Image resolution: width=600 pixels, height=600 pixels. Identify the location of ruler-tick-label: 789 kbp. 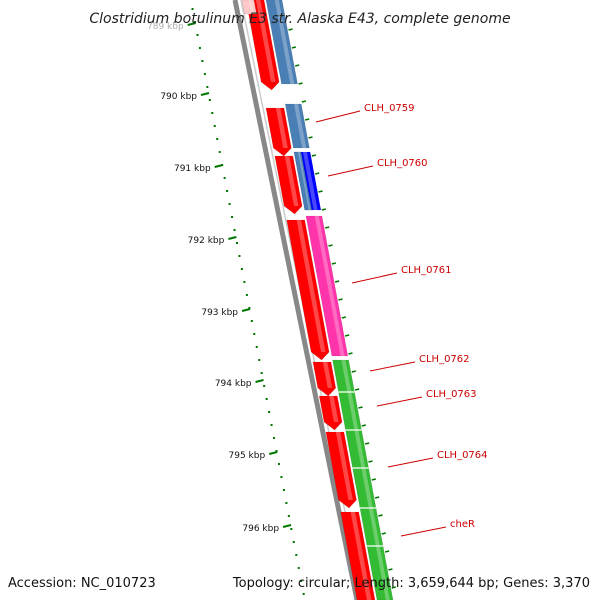
(165, 27).